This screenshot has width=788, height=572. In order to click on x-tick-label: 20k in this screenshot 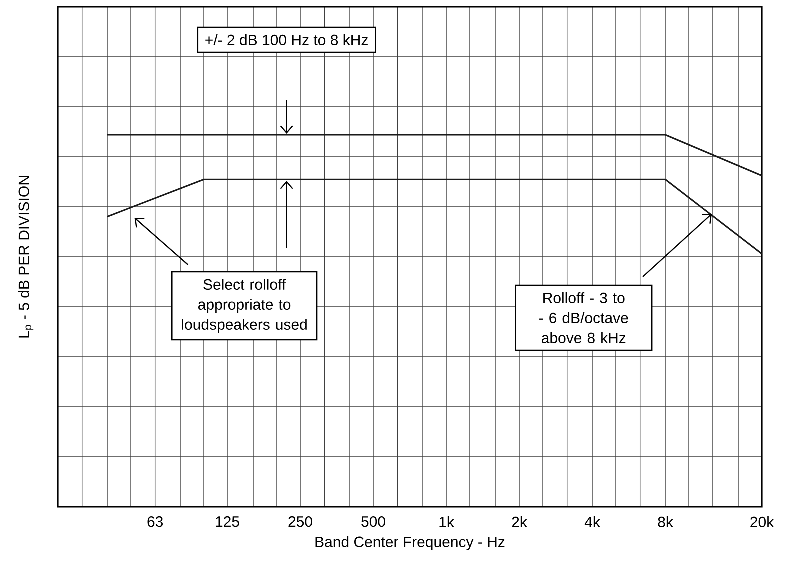, I will do `click(762, 522)`.